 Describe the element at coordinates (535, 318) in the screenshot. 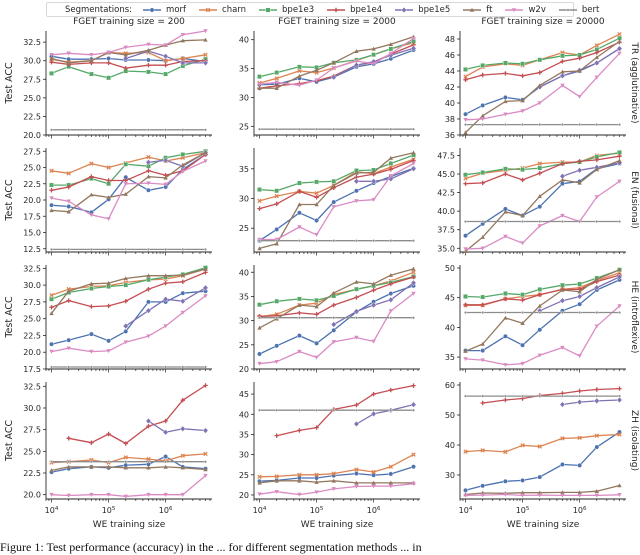

I see `panel-2-2: 35 40 45 50` at that location.